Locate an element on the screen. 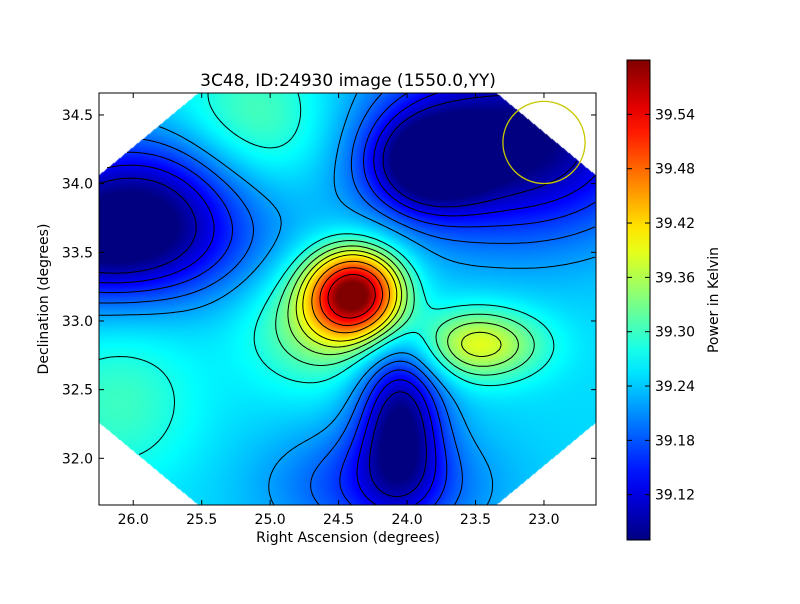 The height and width of the screenshot is (604, 800). colorbar-tick-label: 39.42 is located at coordinates (675, 224).